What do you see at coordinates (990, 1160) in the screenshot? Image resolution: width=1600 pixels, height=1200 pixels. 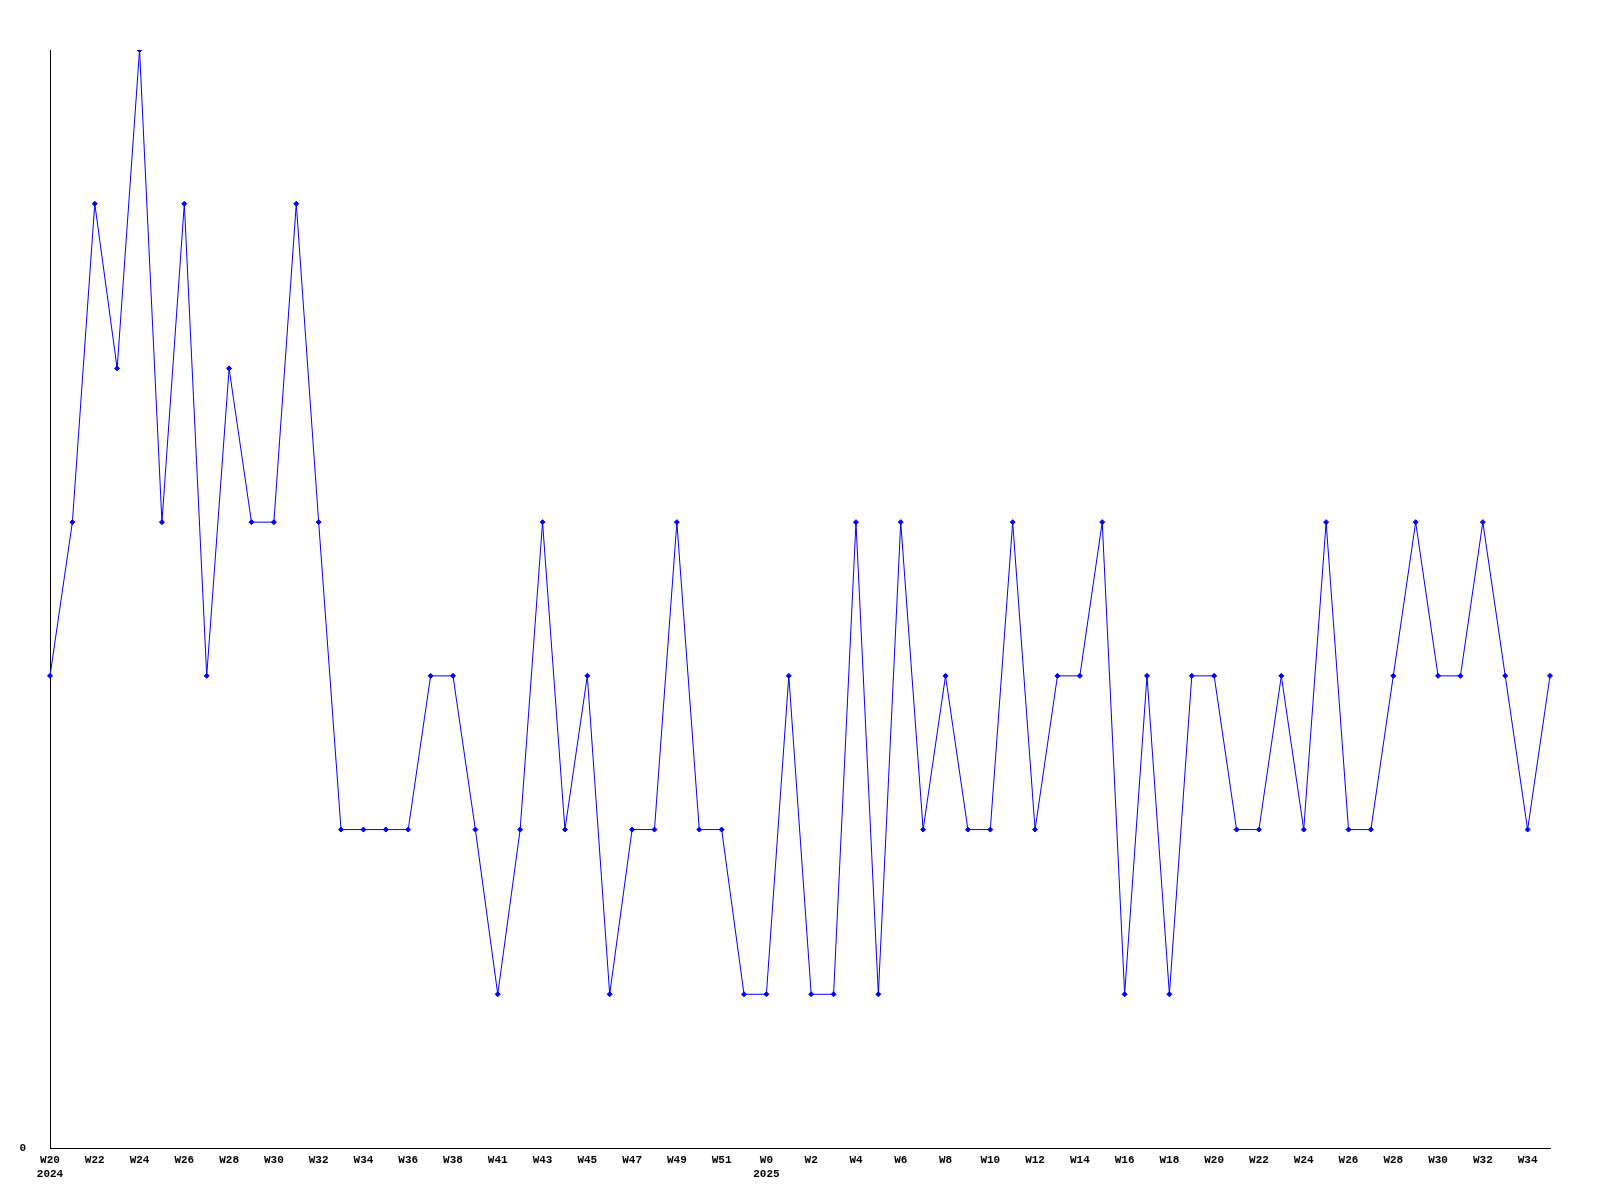 I see `x-tick-label: W10` at bounding box center [990, 1160].